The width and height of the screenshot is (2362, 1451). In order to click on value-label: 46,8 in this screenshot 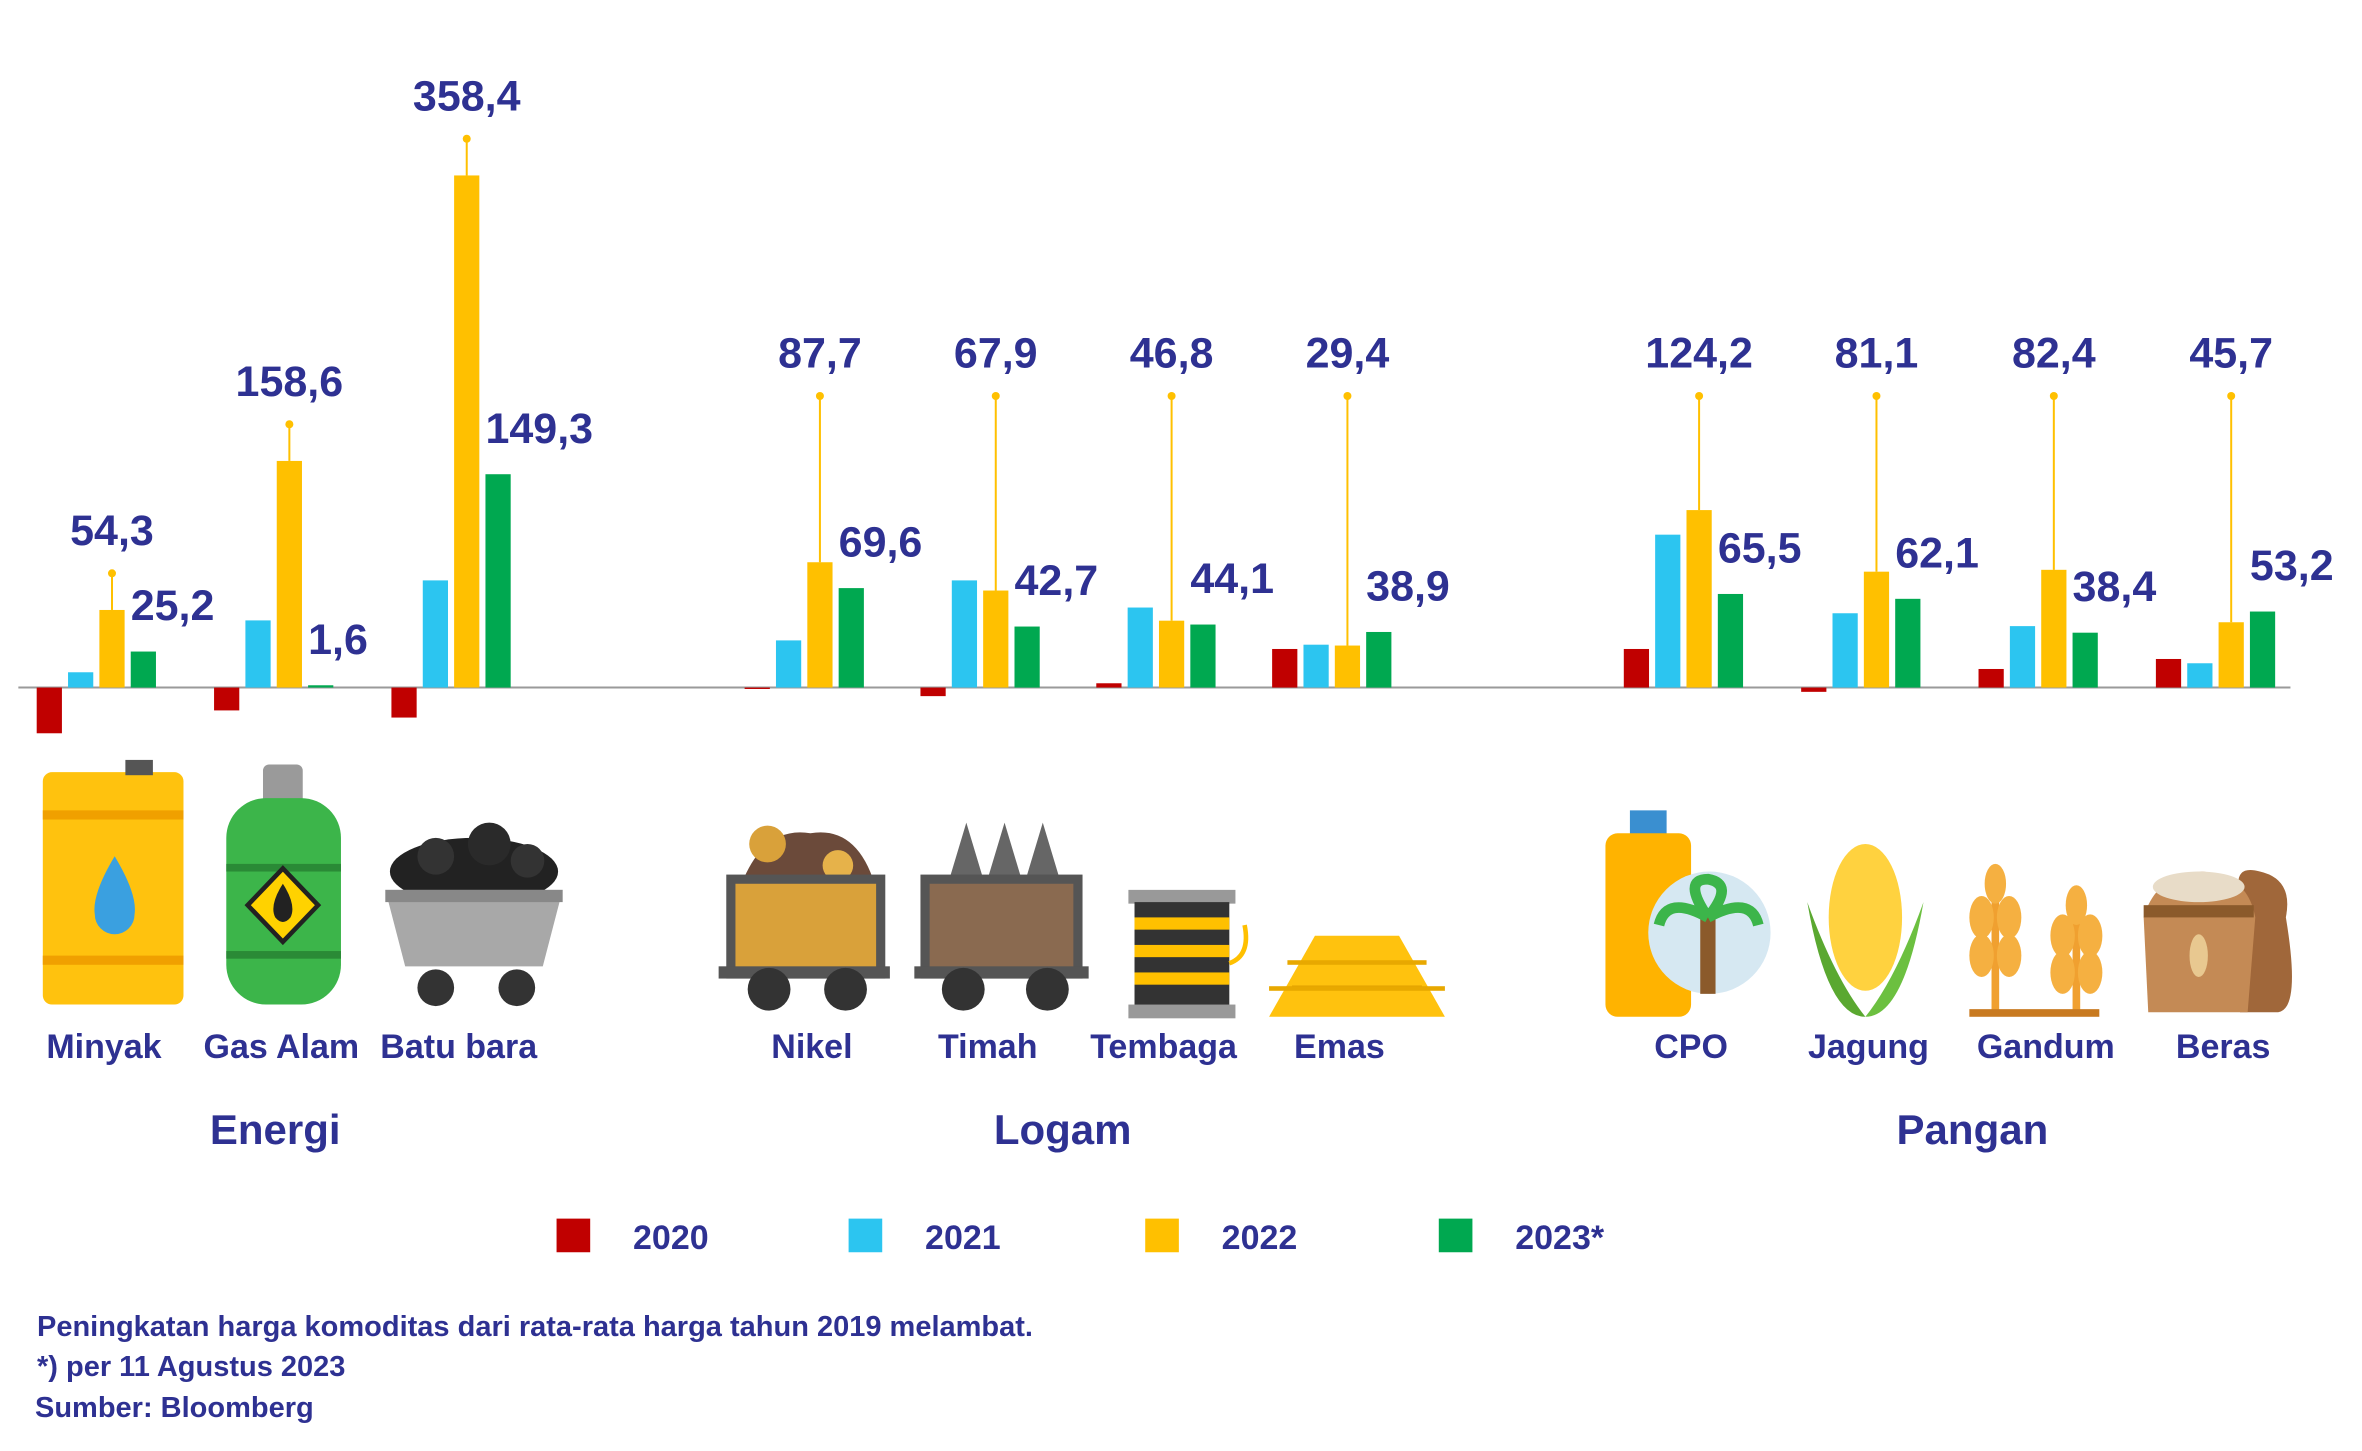, I will do `click(1172, 354)`.